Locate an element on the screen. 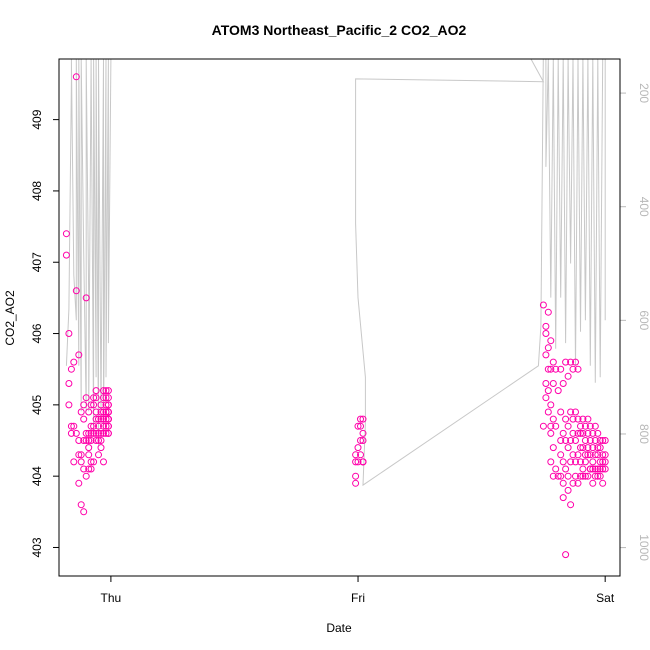 The height and width of the screenshot is (650, 650). right-tick-label: 1000 is located at coordinates (643, 547).